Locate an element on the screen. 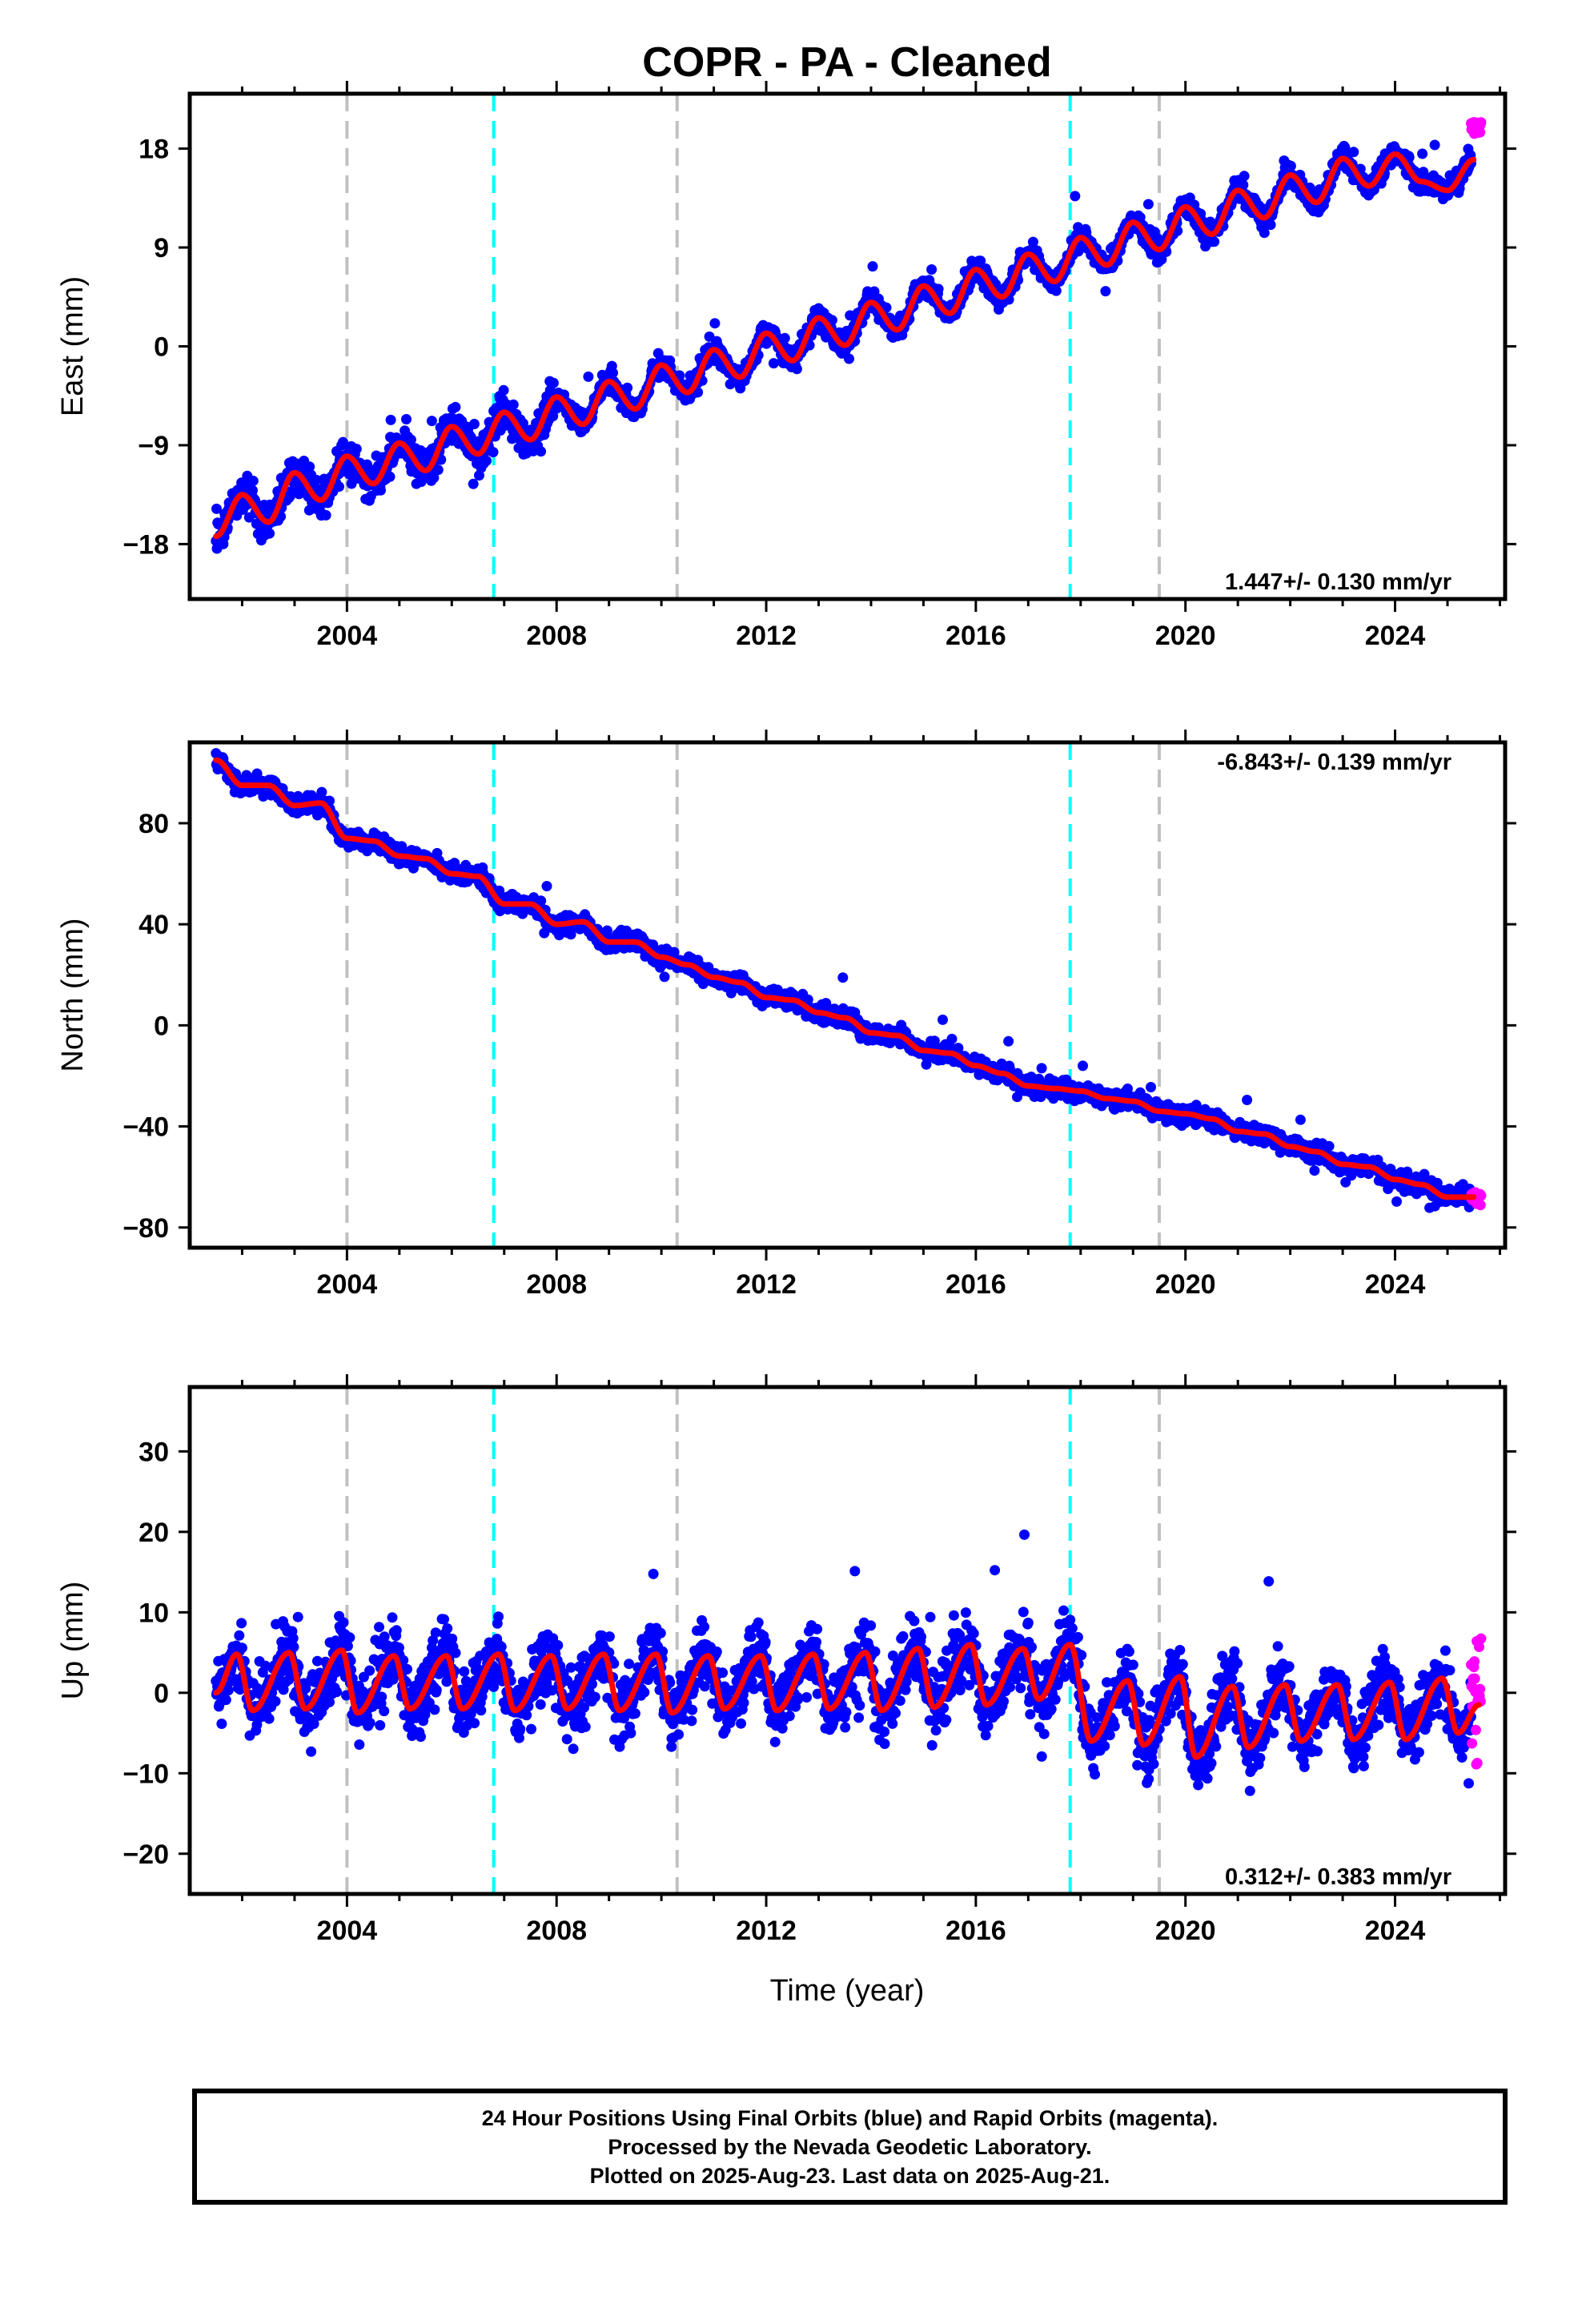 The width and height of the screenshot is (1582, 2324). east-x-tick-label: 2016 is located at coordinates (976, 636).